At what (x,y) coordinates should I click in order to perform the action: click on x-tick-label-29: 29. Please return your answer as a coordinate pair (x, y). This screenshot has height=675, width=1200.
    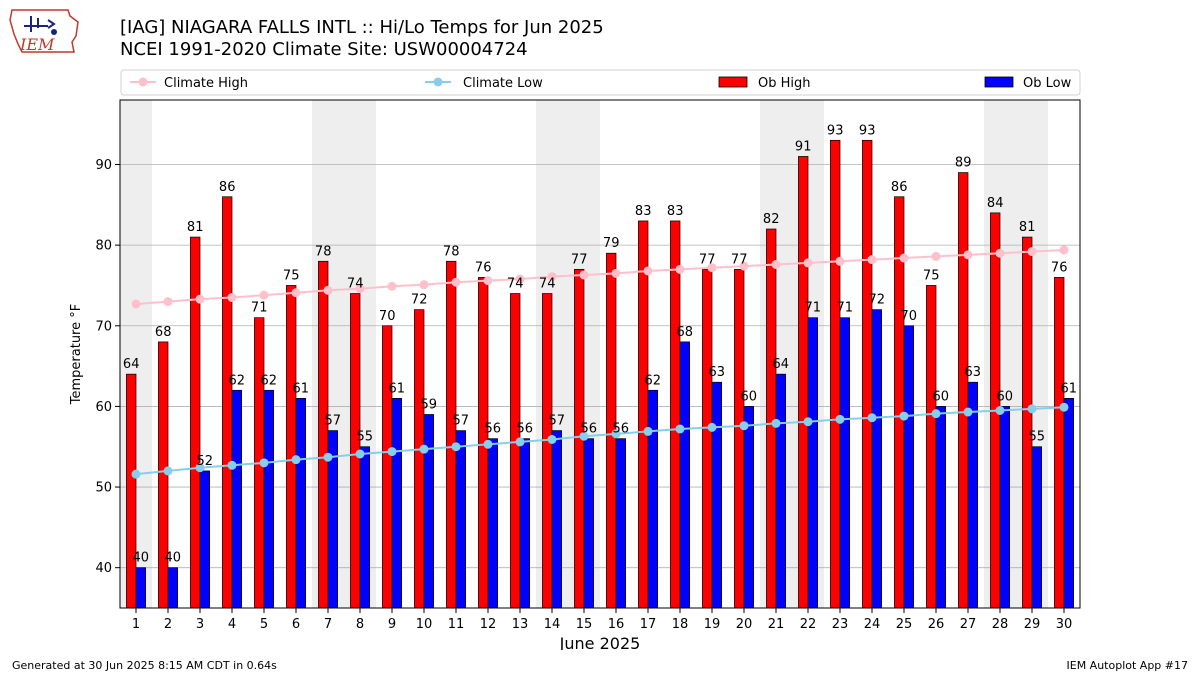
    Looking at the image, I should click on (1032, 624).